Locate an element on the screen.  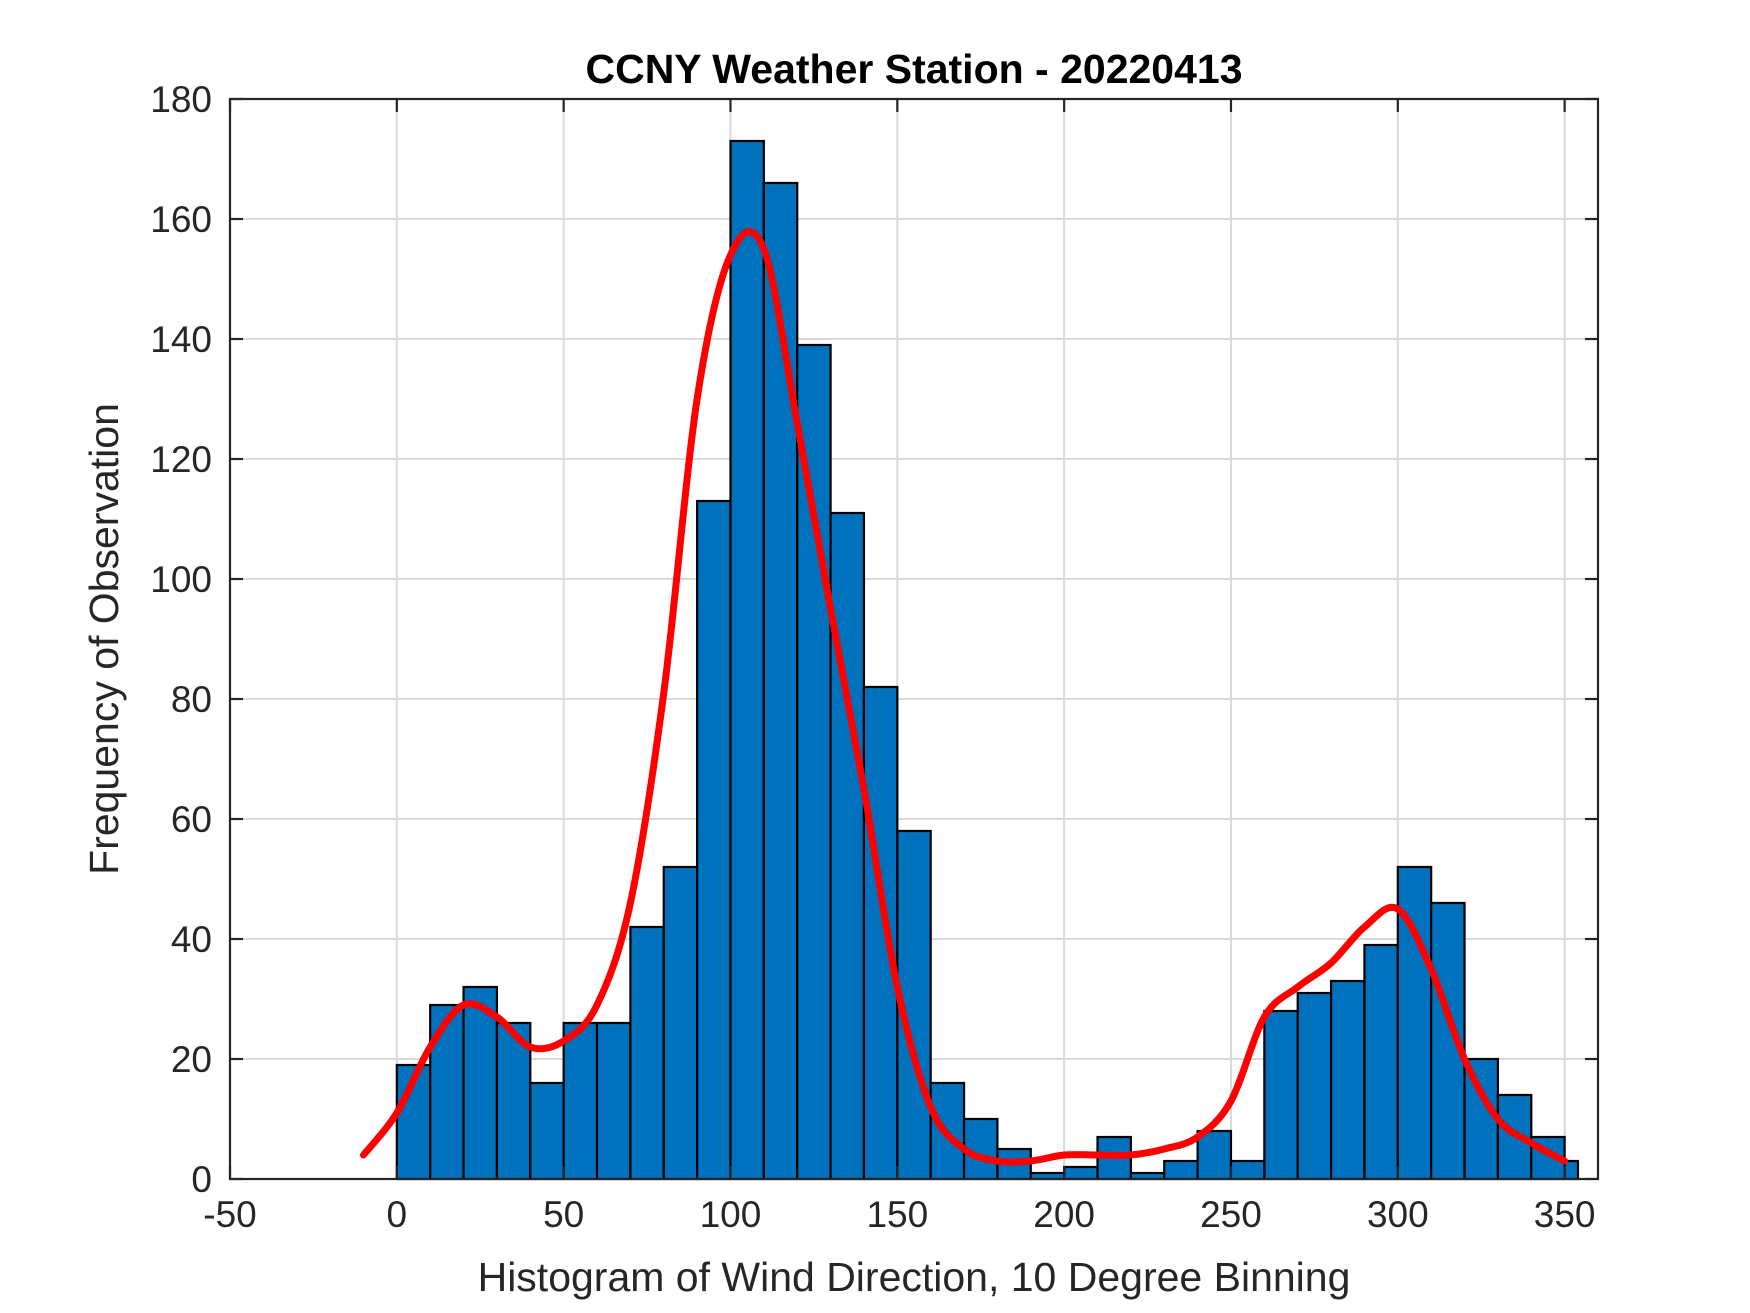
x-tick-label: 50 is located at coordinates (563, 1214).